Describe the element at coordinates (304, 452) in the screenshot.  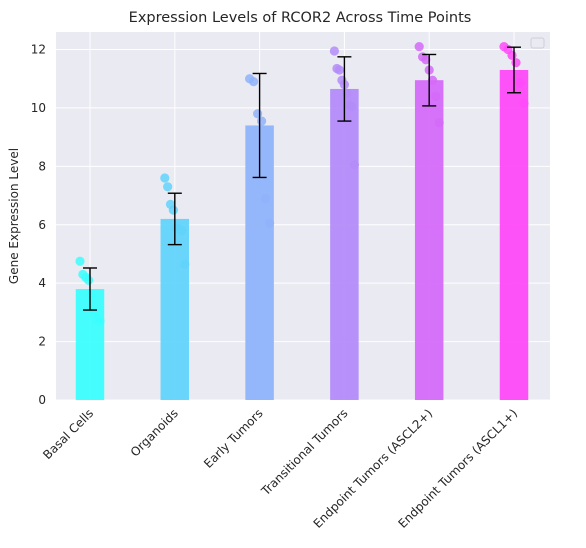
I see `x-tick-label: Transitional Tumors` at that location.